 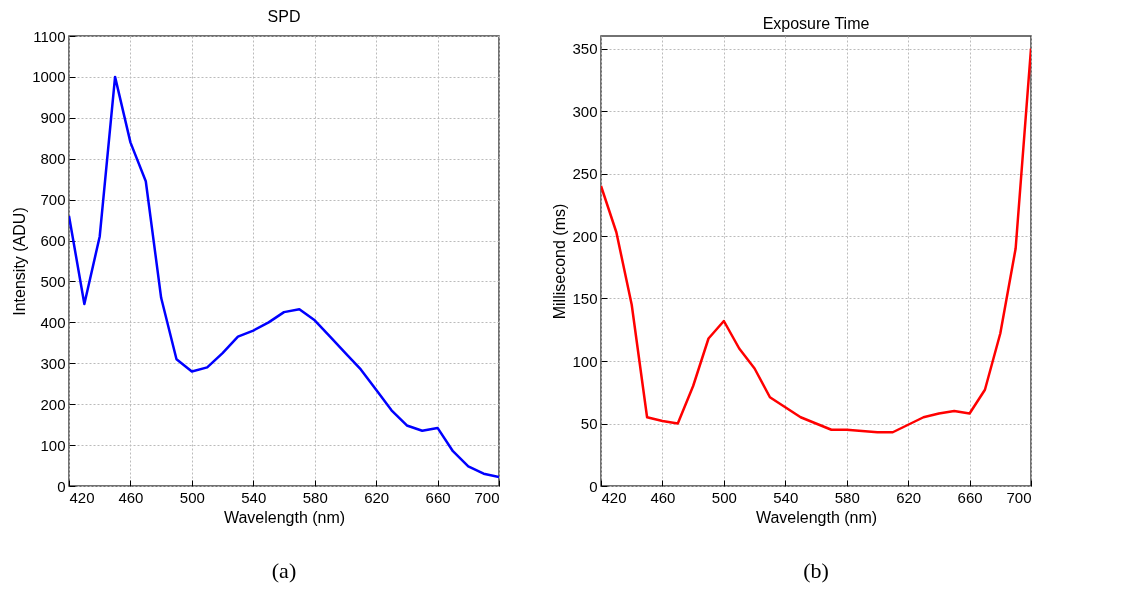 What do you see at coordinates (20, 261) in the screenshot?
I see `y-axis-title: Intensity (ADU)` at bounding box center [20, 261].